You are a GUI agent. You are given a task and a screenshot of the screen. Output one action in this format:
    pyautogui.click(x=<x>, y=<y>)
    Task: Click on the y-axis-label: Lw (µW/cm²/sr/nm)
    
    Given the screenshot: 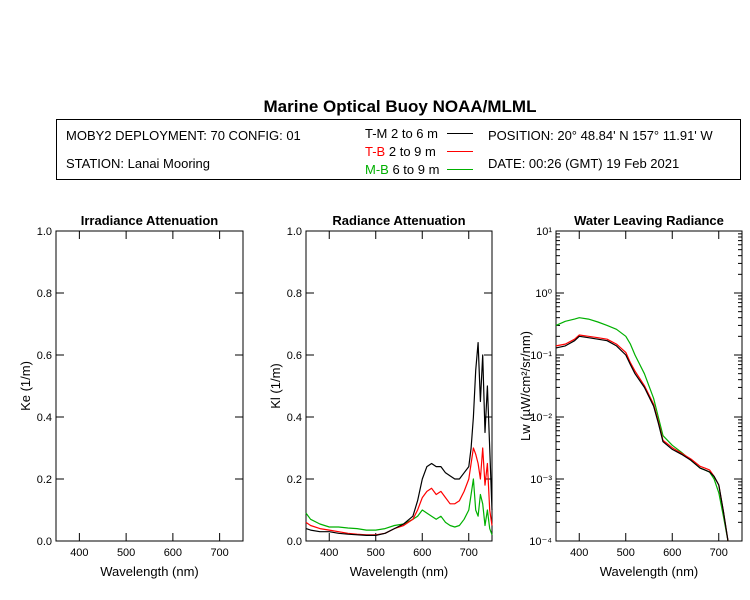 What is the action you would take?
    pyautogui.click(x=525, y=386)
    